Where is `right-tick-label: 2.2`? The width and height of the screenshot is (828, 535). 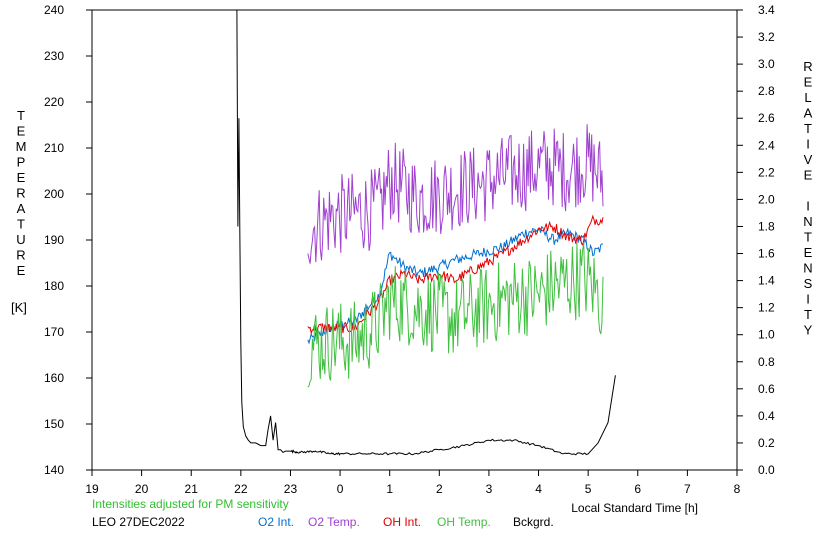
right-tick-label: 2.2 is located at coordinates (766, 172).